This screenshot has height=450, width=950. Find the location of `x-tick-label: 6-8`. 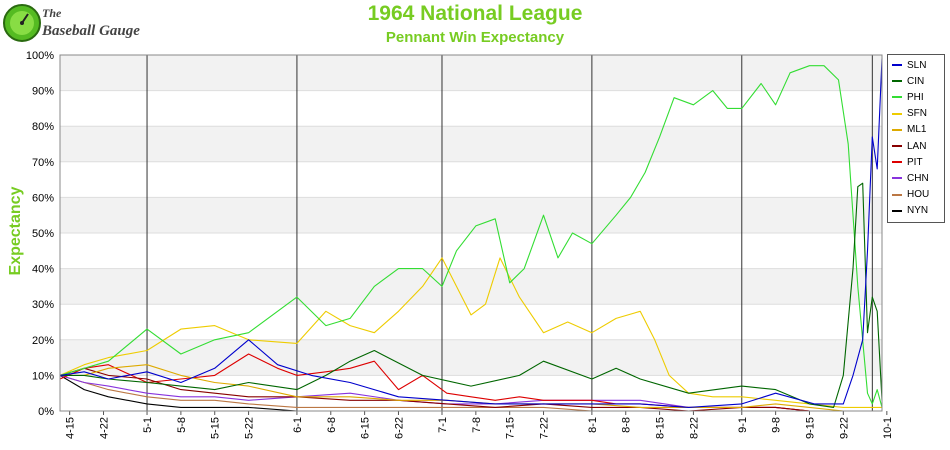

x-tick-label: 6-8 is located at coordinates (332, 425).